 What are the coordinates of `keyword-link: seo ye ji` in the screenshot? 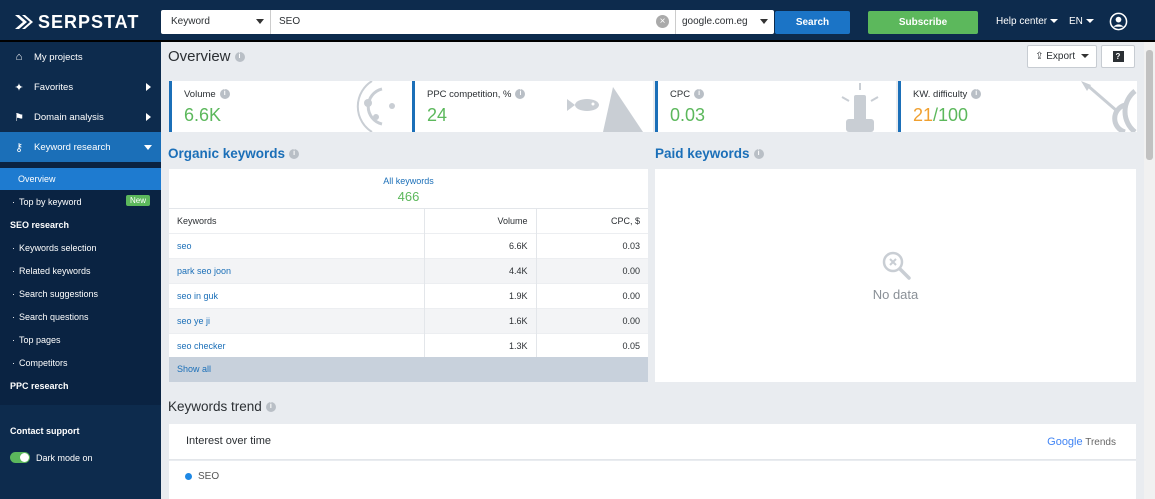 It's located at (297, 321).